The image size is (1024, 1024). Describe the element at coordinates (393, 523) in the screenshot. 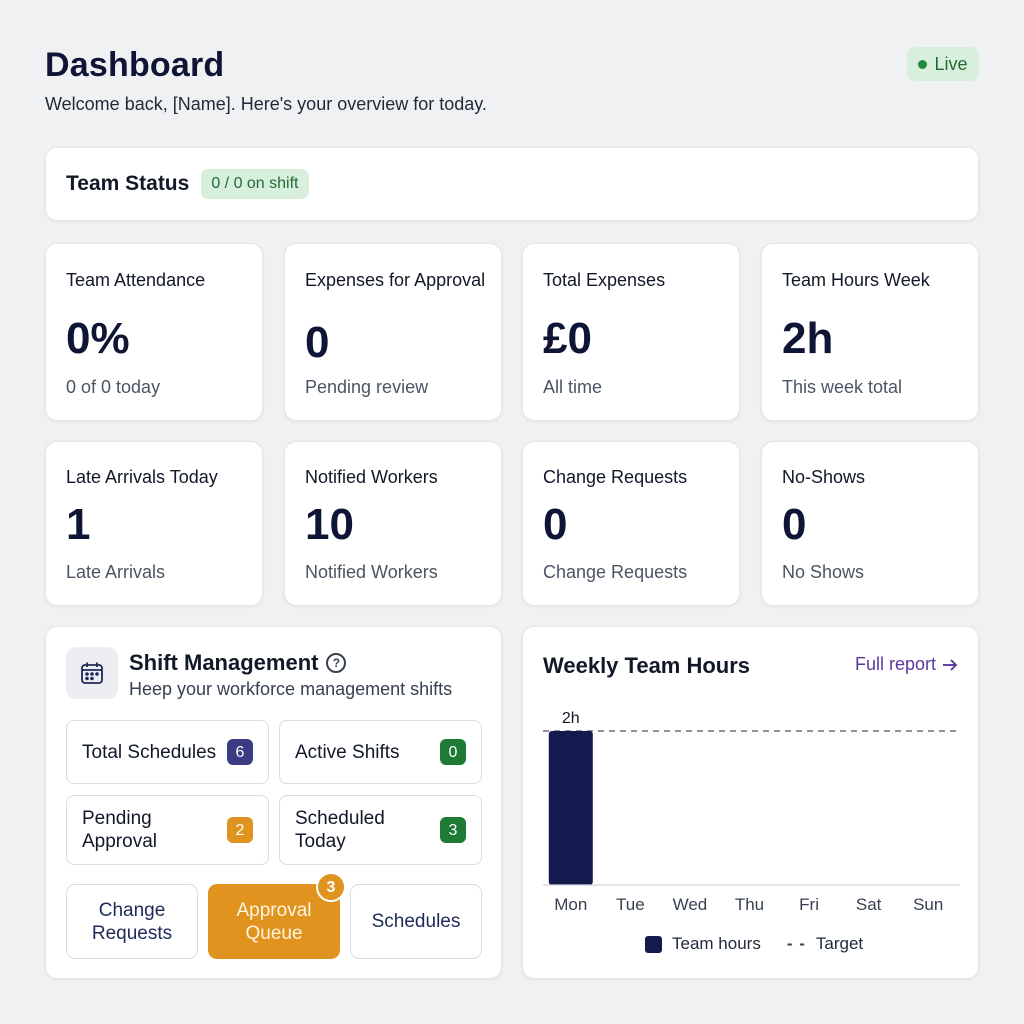

I see `stat-card-notified-workers: Notified Workers 10 Notified Workers` at that location.